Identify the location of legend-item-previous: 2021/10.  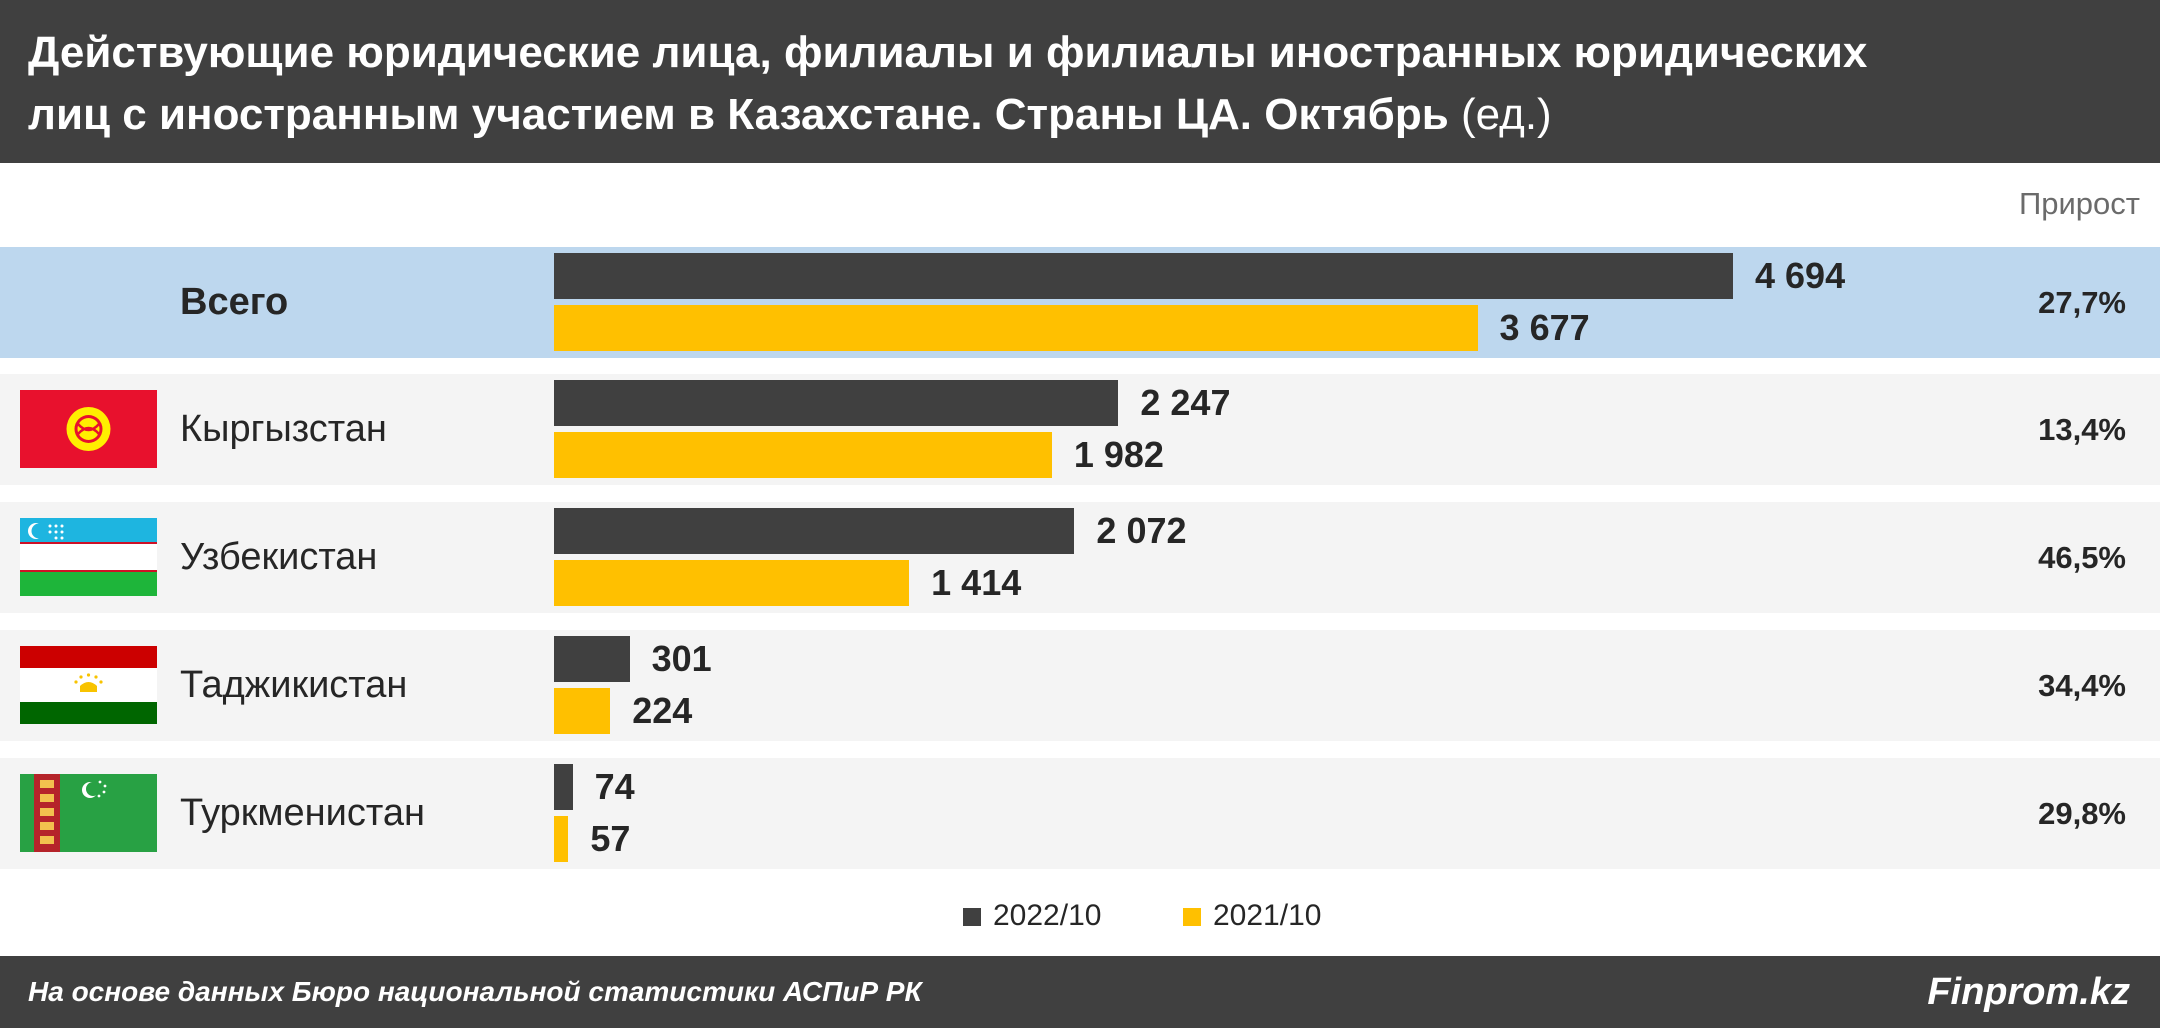
(1252, 916).